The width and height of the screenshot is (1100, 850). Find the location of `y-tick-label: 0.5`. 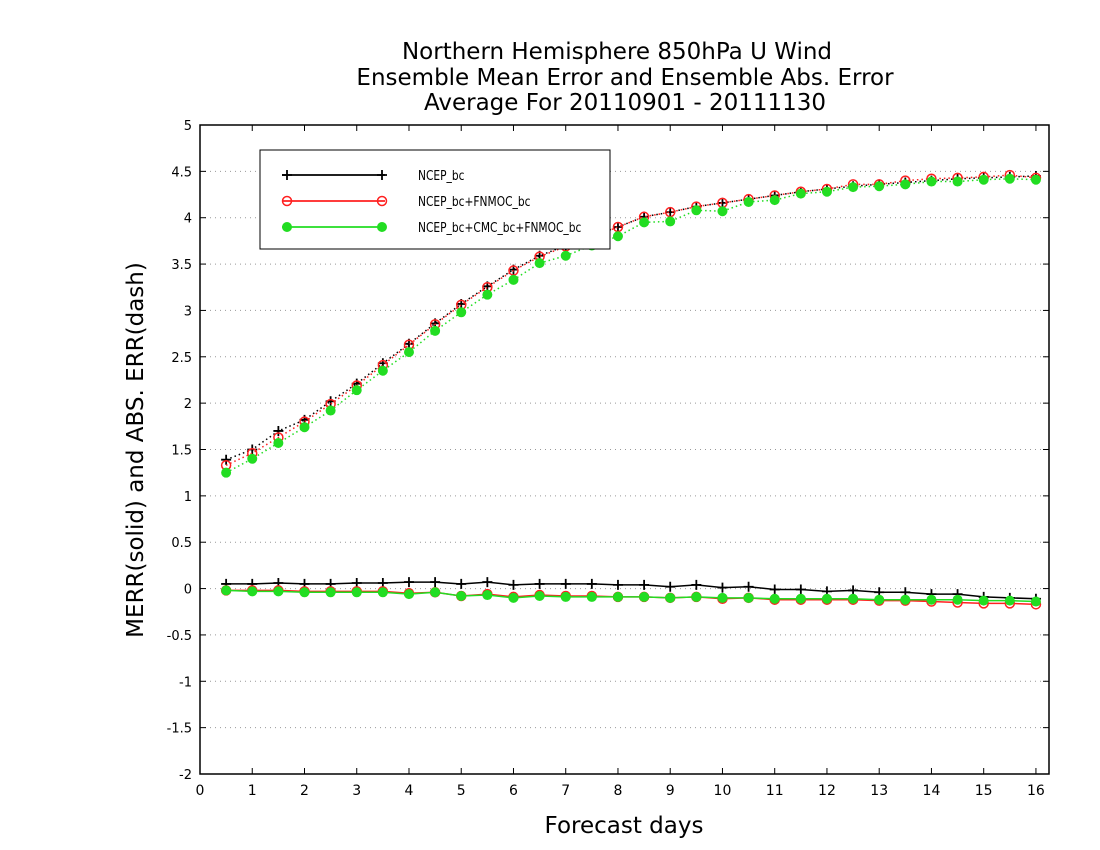

y-tick-label: 0.5 is located at coordinates (181, 543).